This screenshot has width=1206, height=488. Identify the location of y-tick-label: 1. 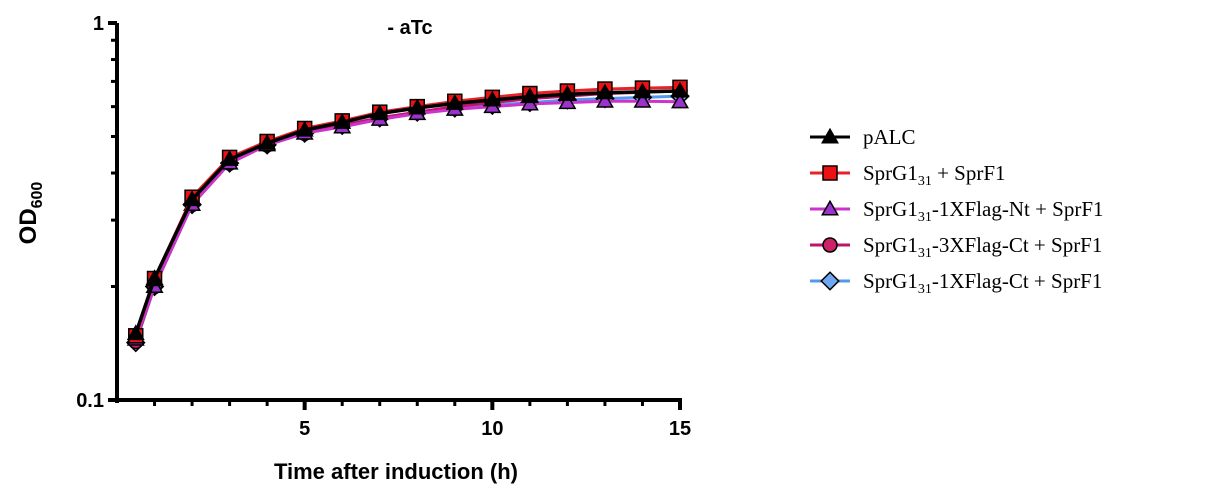
(98, 24).